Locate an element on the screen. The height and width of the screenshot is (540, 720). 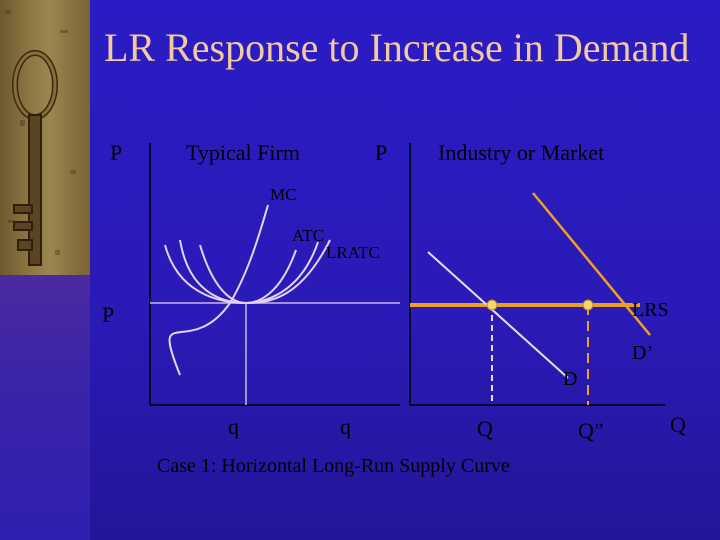
equilibrium-dot-new is located at coordinates (588, 305).